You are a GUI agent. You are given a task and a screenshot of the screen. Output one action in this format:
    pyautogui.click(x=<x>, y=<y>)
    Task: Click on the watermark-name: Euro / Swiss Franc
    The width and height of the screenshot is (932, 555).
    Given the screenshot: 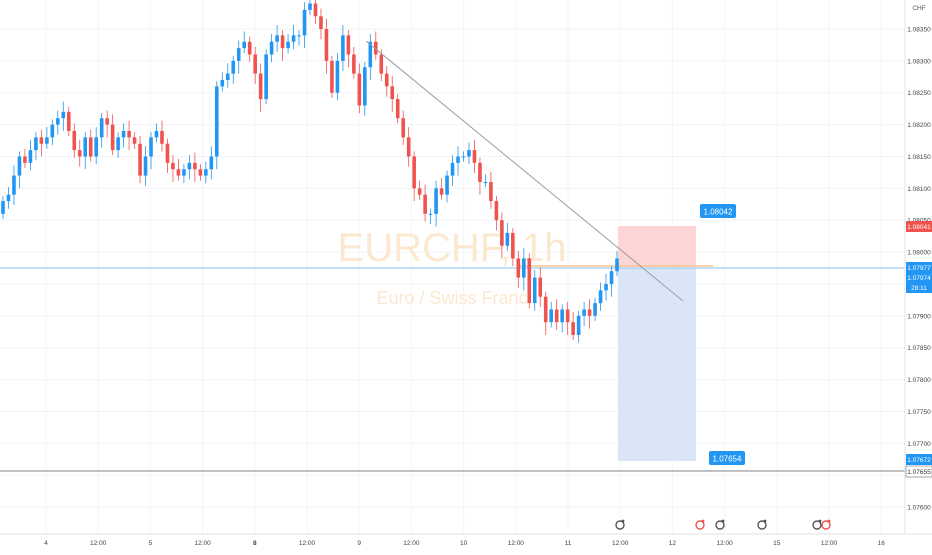 What is the action you would take?
    pyautogui.click(x=451, y=298)
    